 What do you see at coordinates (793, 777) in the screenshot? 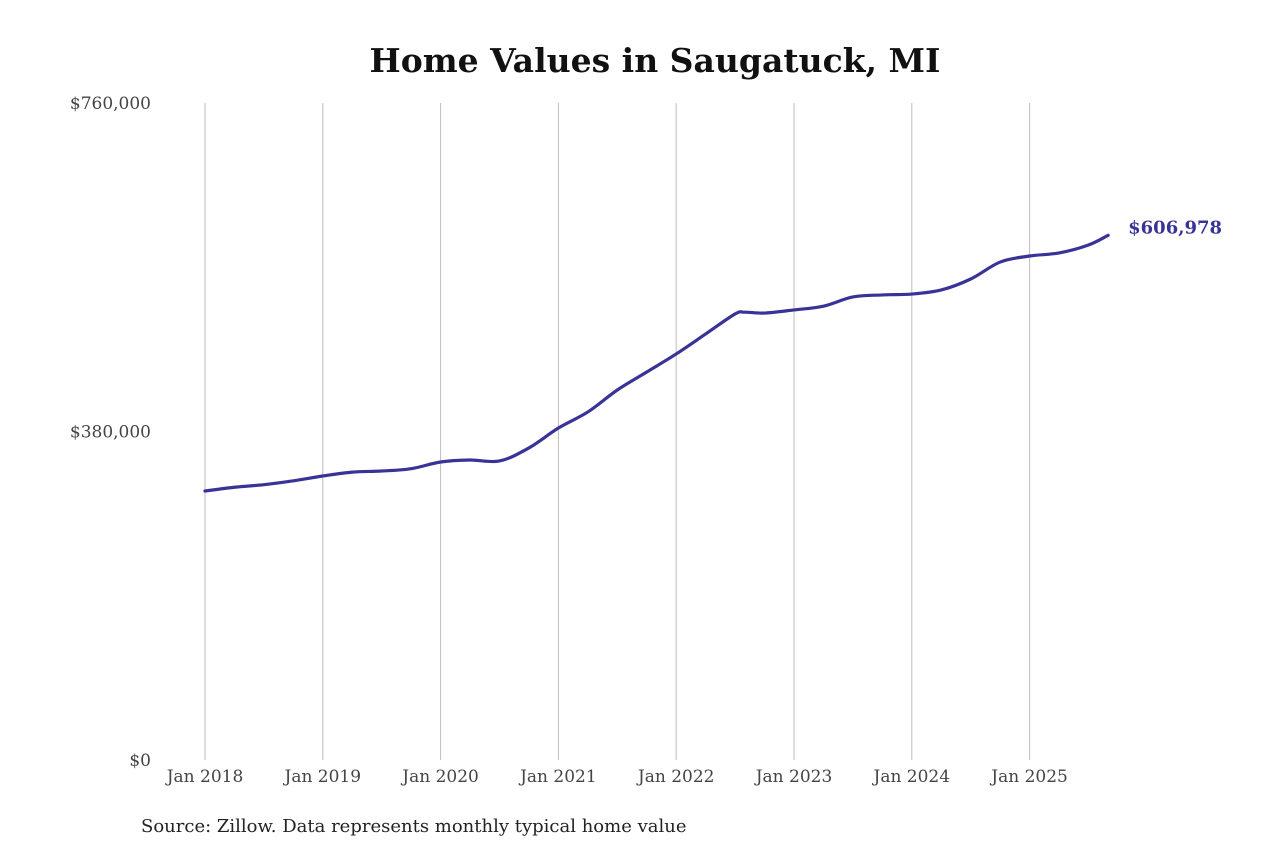
I see `x-tick-label: Jan 2023` at bounding box center [793, 777].